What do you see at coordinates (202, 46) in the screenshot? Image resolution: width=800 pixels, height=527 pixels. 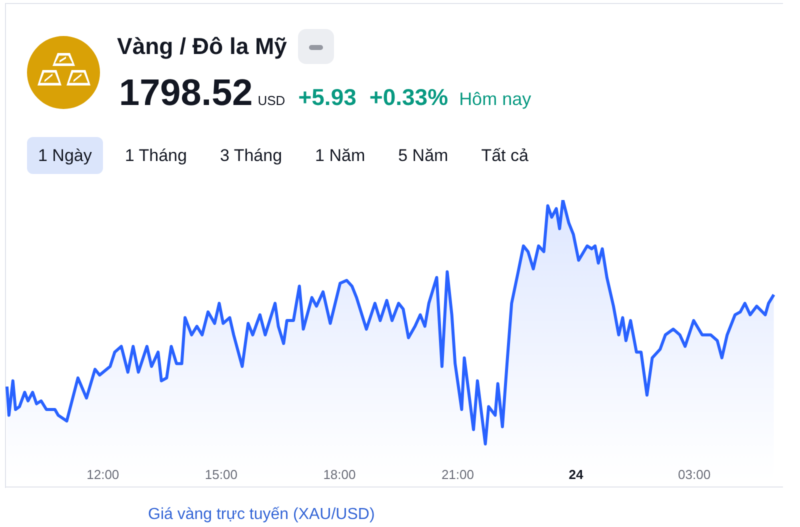 I see `chart-title: Vàng / Đô la Mỹ` at bounding box center [202, 46].